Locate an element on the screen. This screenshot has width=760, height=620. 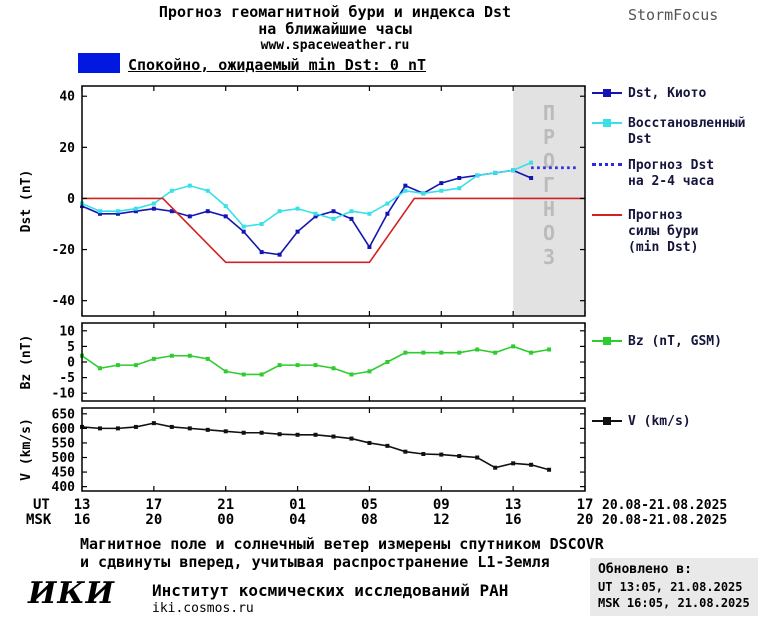
x-tick-row-msk: 16 20 00 04 08 12 16 20 is located at coordinates (380, 520).